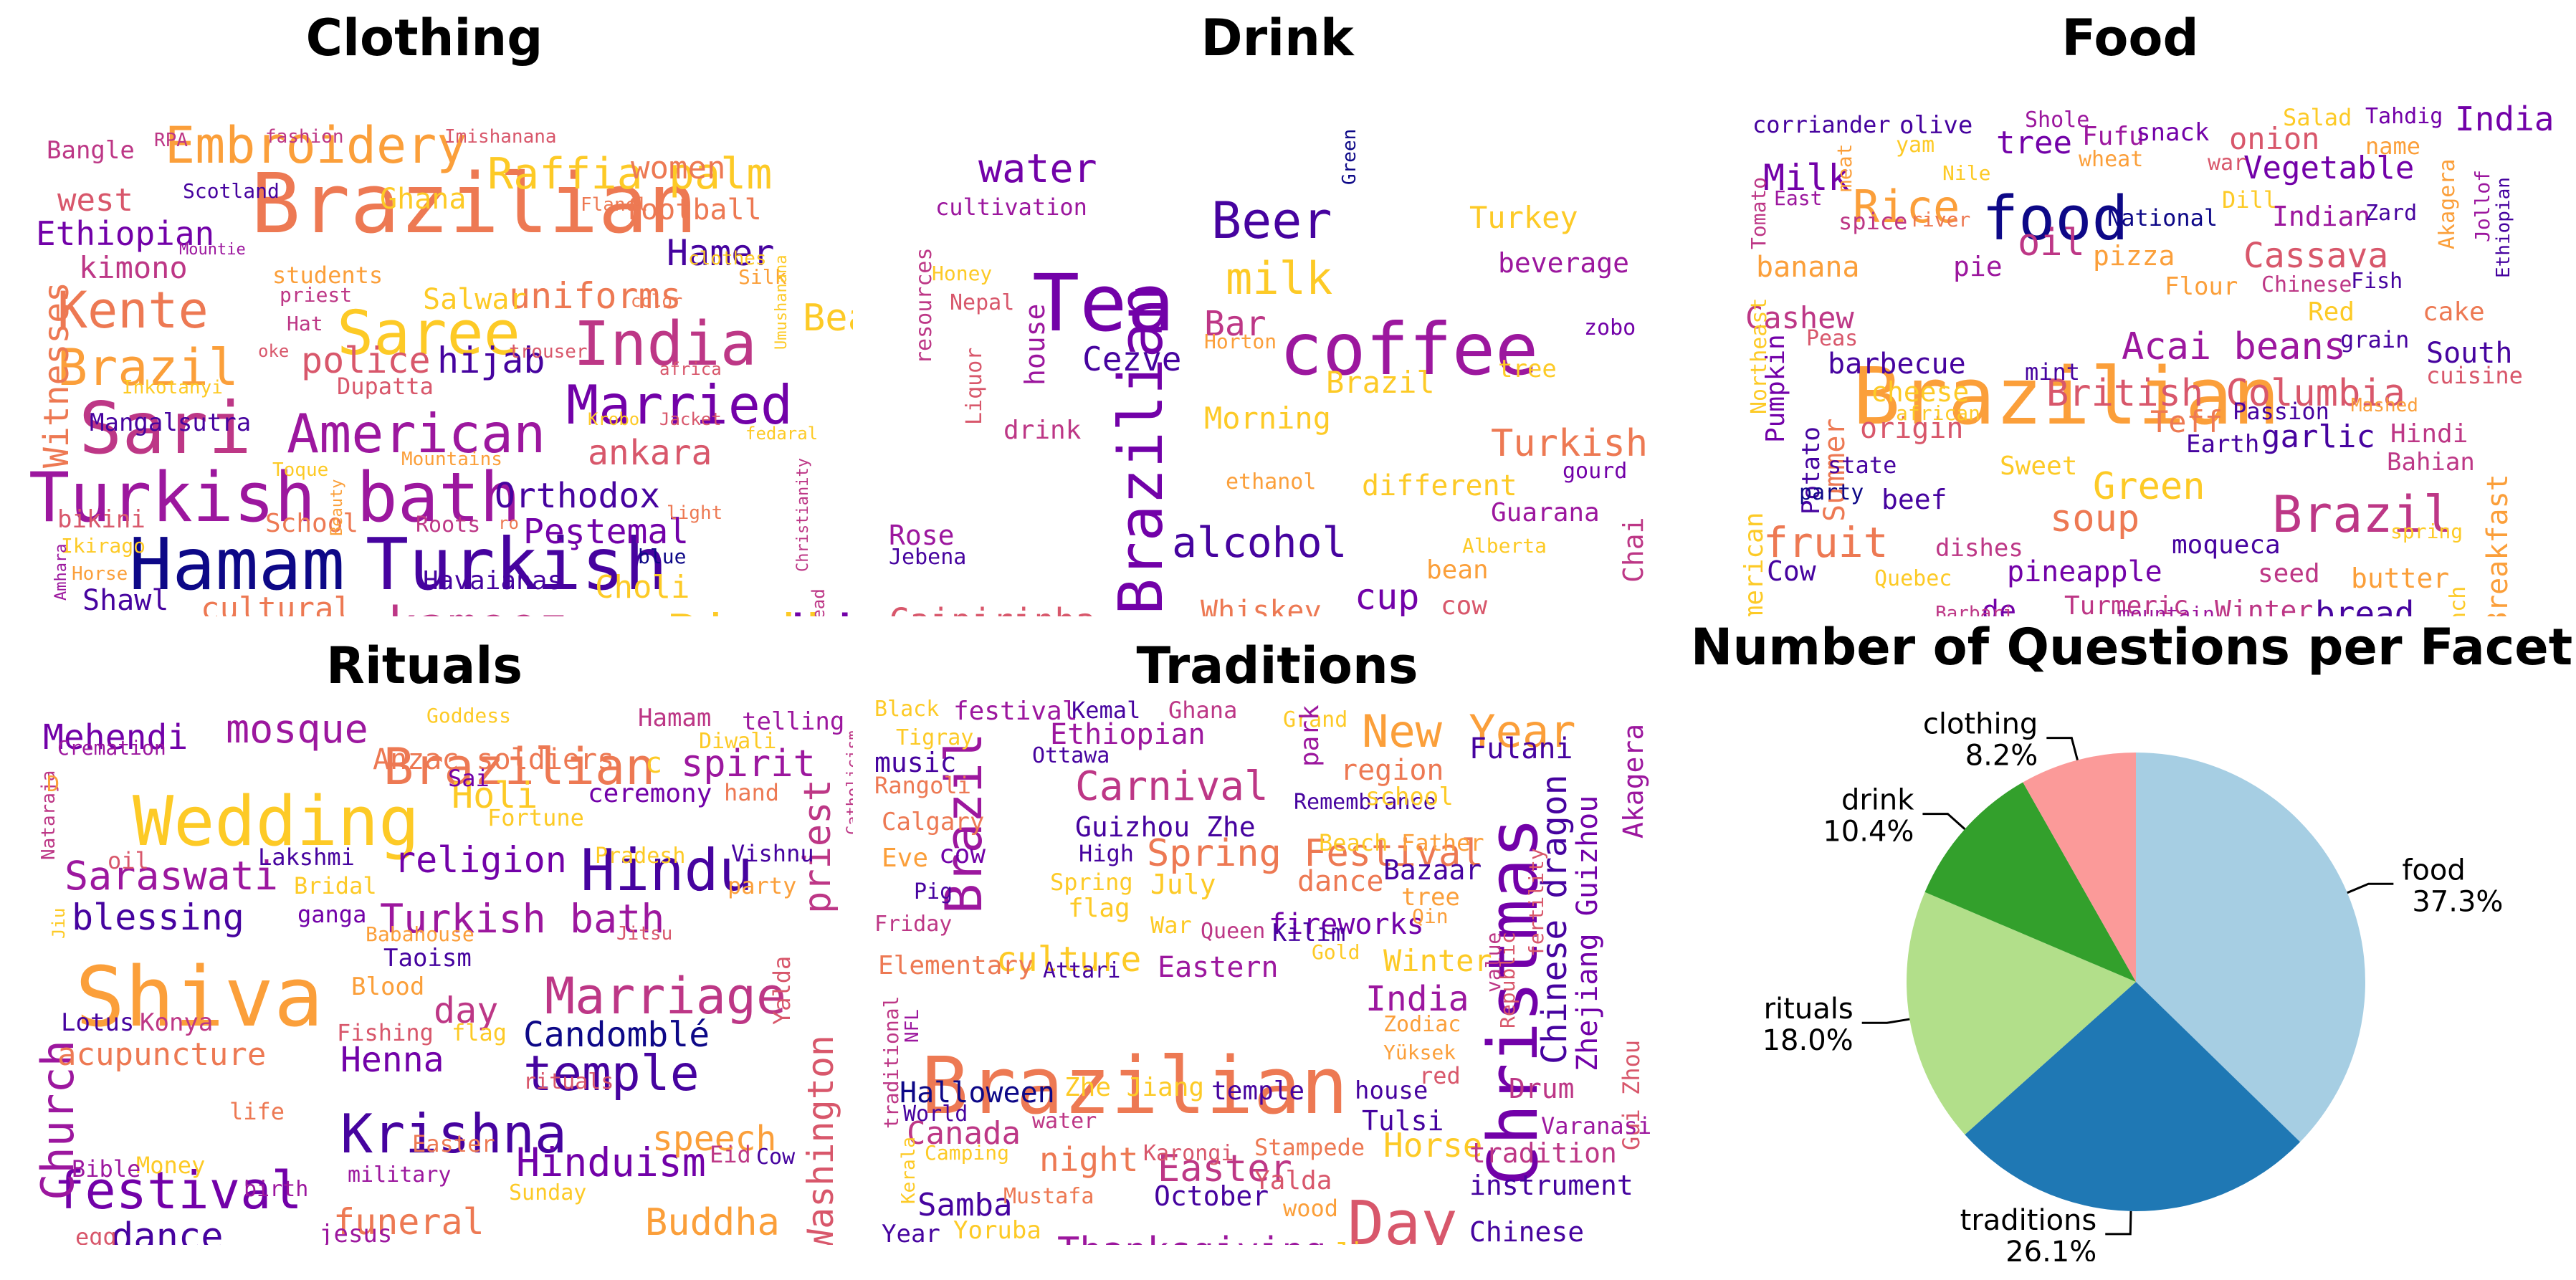 The height and width of the screenshot is (1280, 2576). What do you see at coordinates (1912, 428) in the screenshot?
I see `food-word: origin` at bounding box center [1912, 428].